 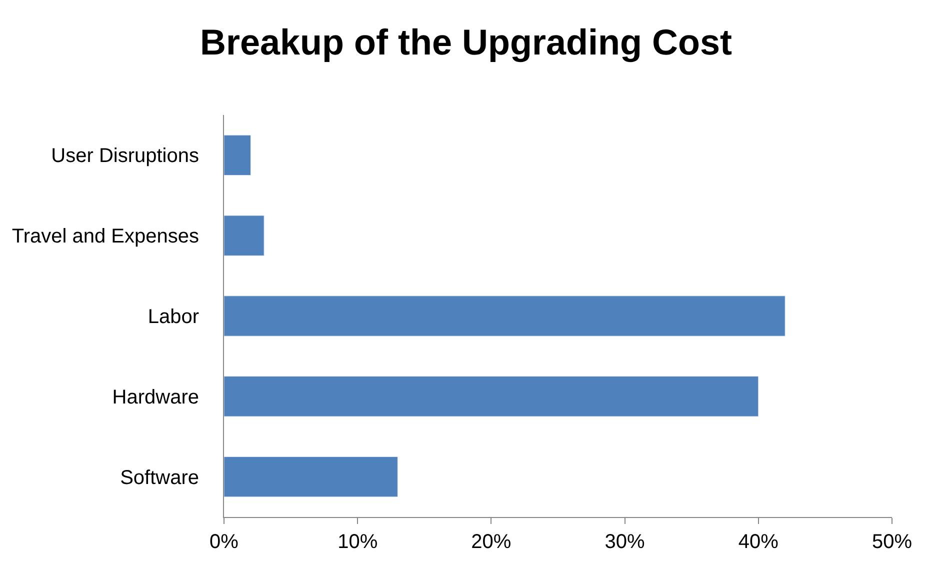 I want to click on y-tick-label: Software, so click(x=159, y=477).